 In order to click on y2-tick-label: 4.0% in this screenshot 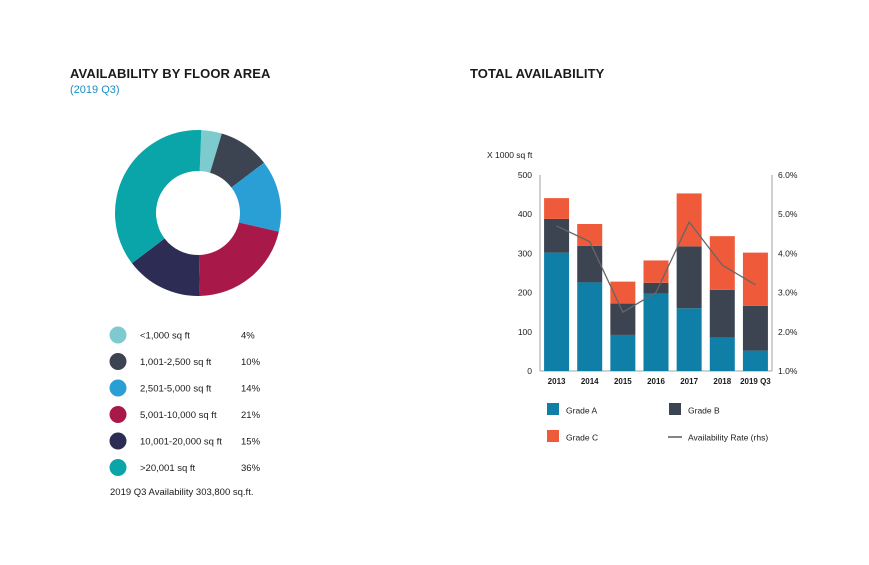, I will do `click(788, 253)`.